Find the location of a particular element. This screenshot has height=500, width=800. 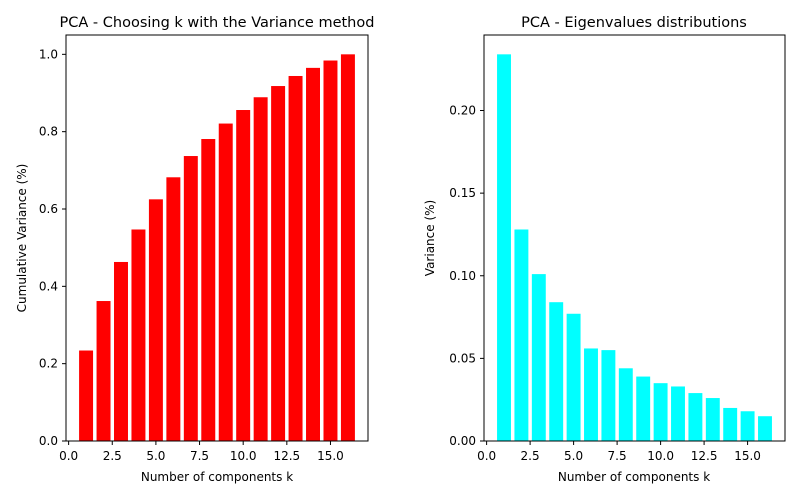

y-ticks: 0.00 0.05 0.10 0.15 0.20 is located at coordinates (466, 276).